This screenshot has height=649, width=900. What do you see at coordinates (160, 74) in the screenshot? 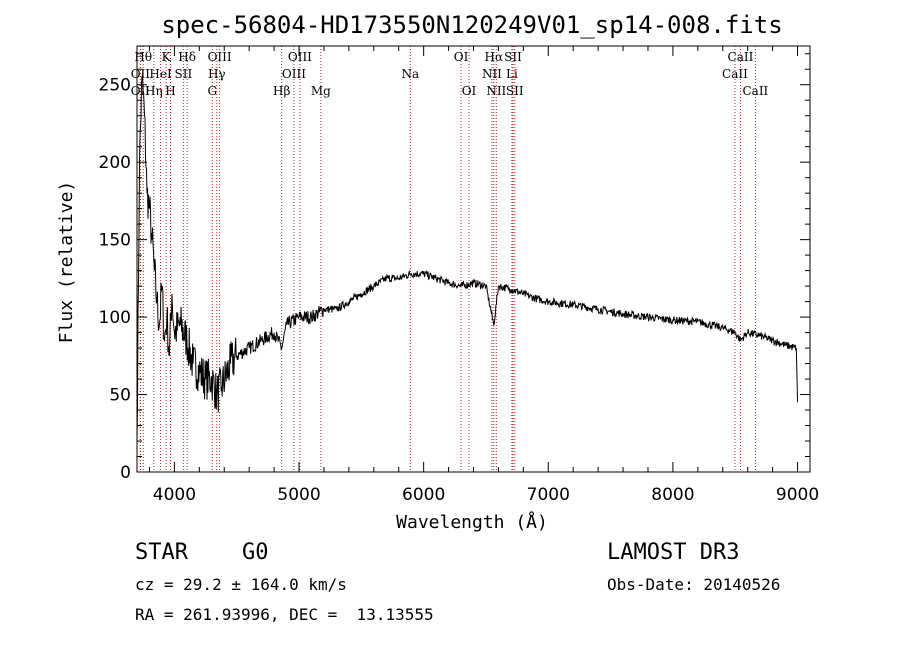
I see `line-marker-label: HeI` at bounding box center [160, 74].